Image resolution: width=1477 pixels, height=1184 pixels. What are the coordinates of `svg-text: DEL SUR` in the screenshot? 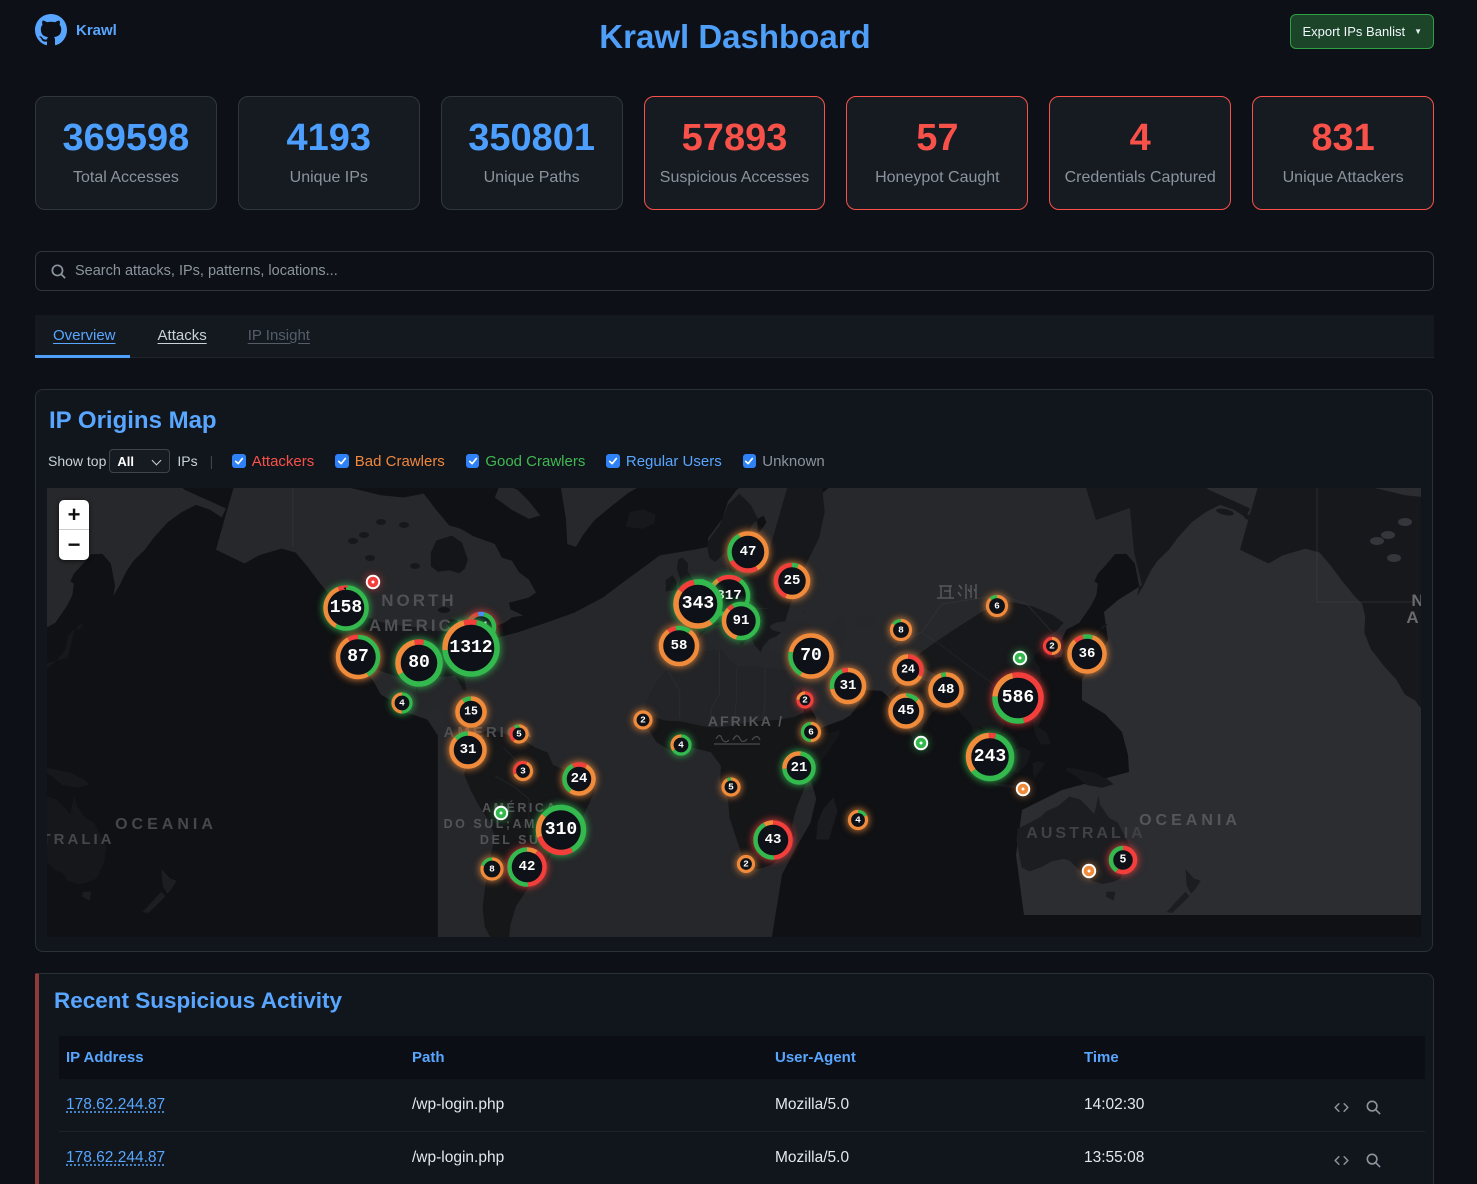 It's located at (516, 840).